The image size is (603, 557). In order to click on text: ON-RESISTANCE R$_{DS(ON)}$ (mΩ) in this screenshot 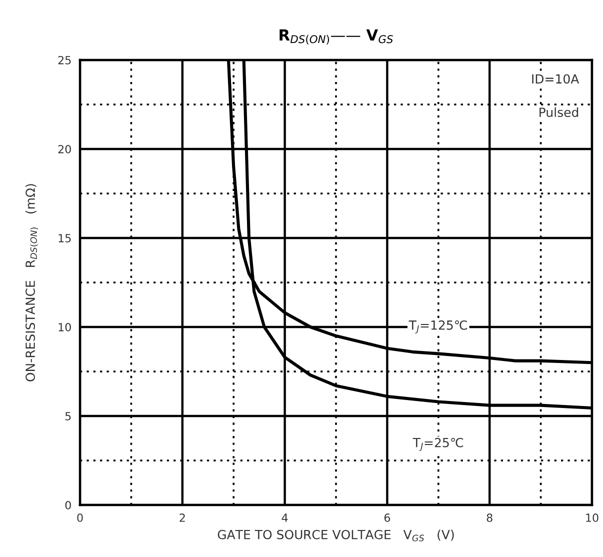, I will do `click(31, 283)`.